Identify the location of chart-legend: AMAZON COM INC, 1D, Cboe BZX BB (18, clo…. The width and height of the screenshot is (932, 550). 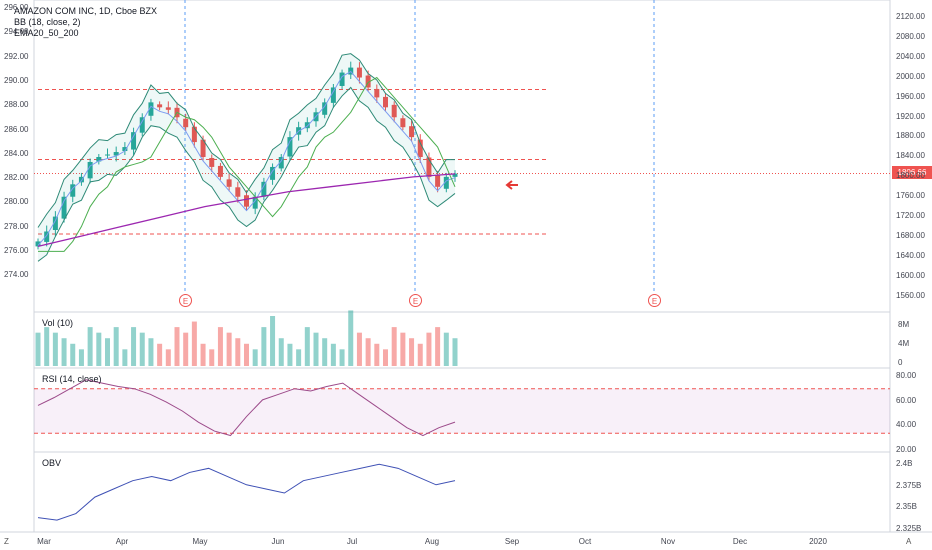
(85, 22).